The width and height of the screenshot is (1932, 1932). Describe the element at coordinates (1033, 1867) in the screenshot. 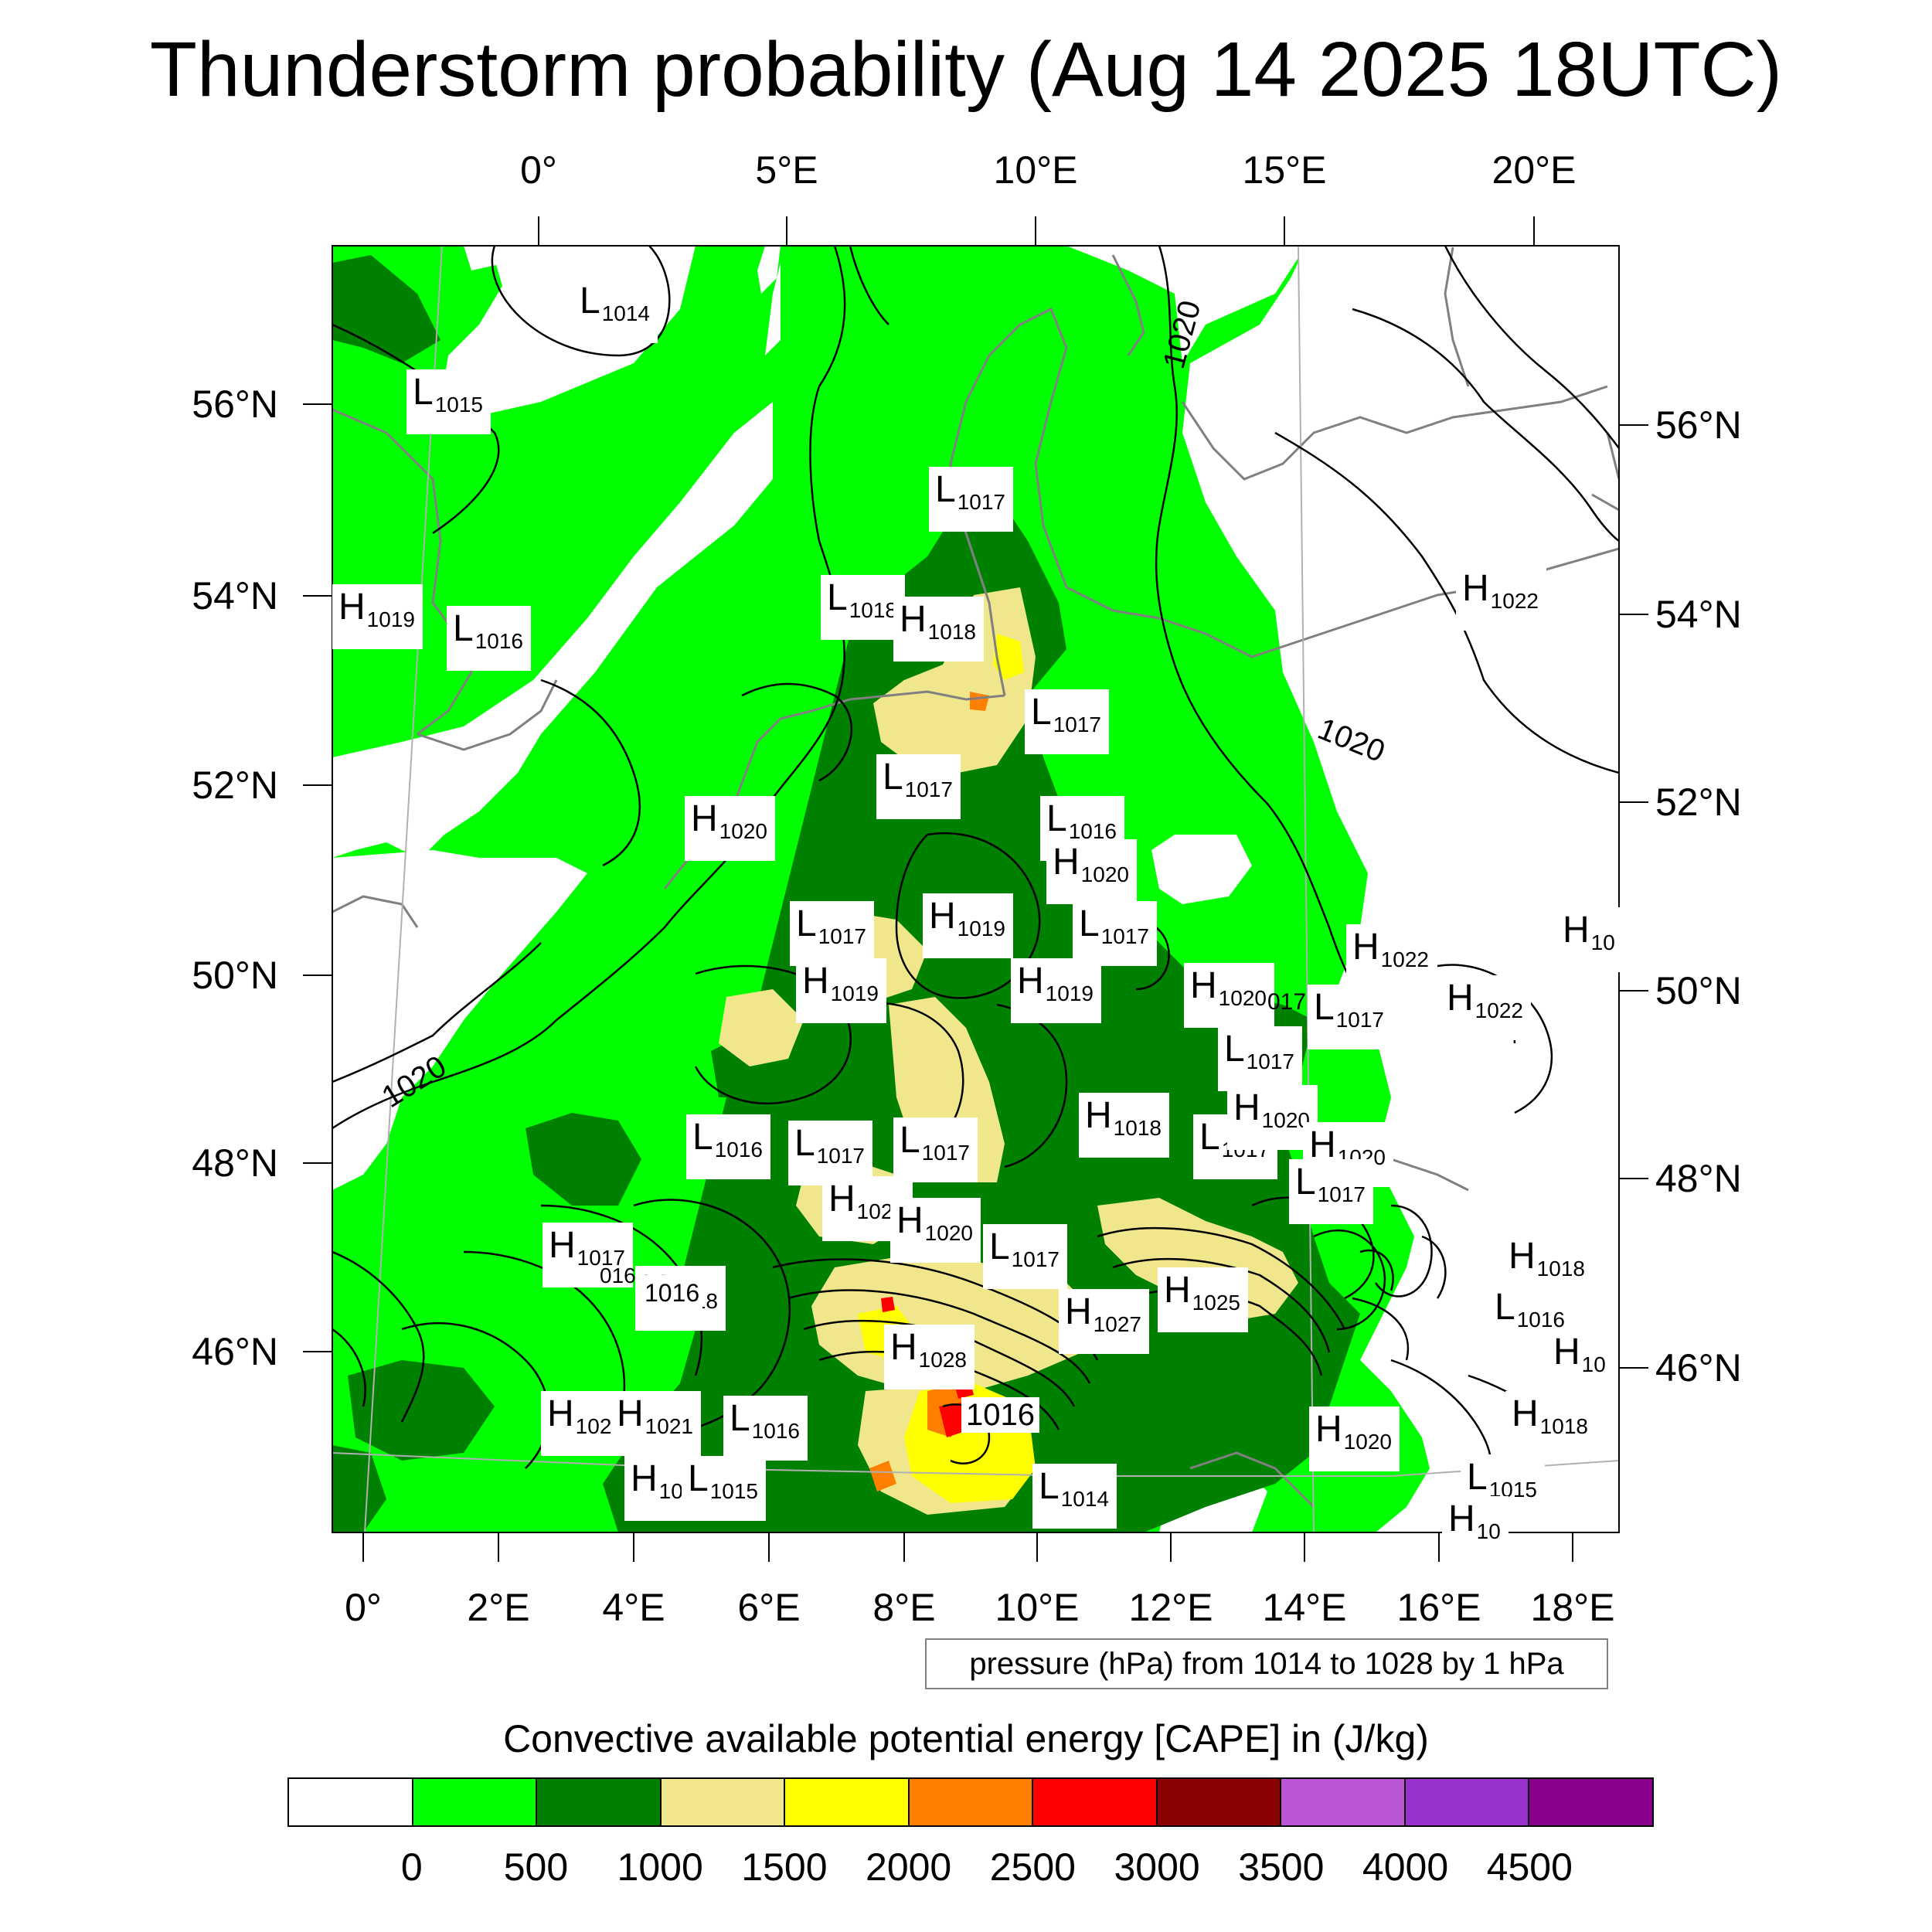

I see `colorbar-label: 2500` at that location.